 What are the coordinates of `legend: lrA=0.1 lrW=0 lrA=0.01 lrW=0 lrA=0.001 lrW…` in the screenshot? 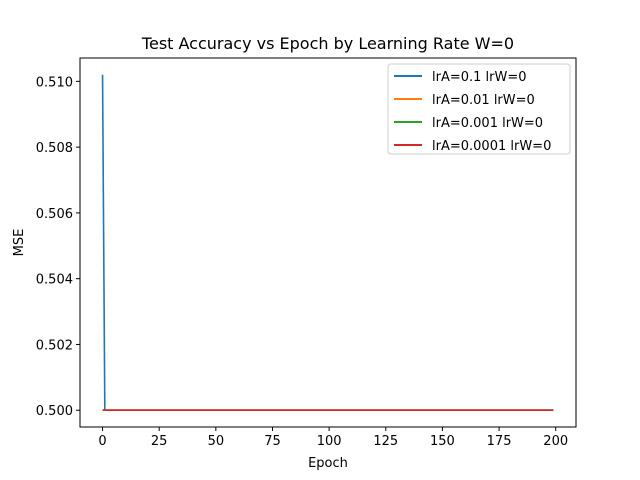 It's located at (479, 109).